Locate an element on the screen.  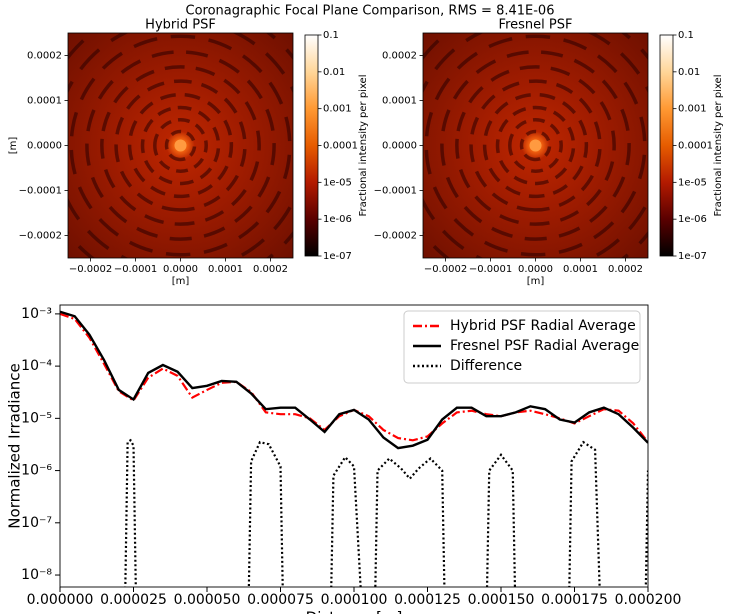
y-tick-label: 10⁻⁷ is located at coordinates (36, 523).